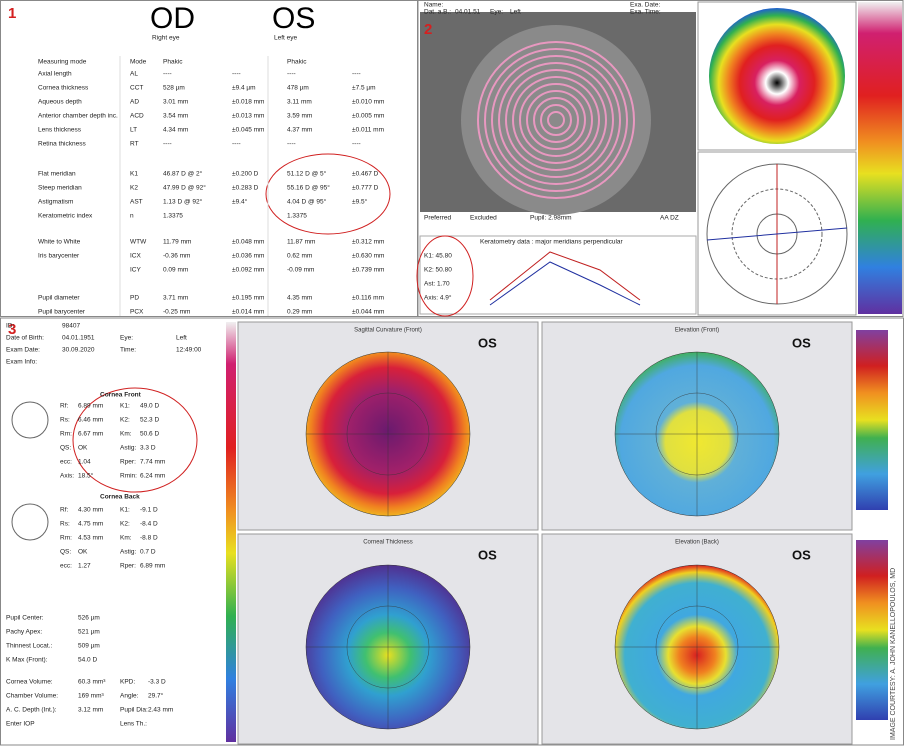 The image size is (904, 746). What do you see at coordinates (368, 102) in the screenshot?
I see `label: ±0.010 mm` at bounding box center [368, 102].